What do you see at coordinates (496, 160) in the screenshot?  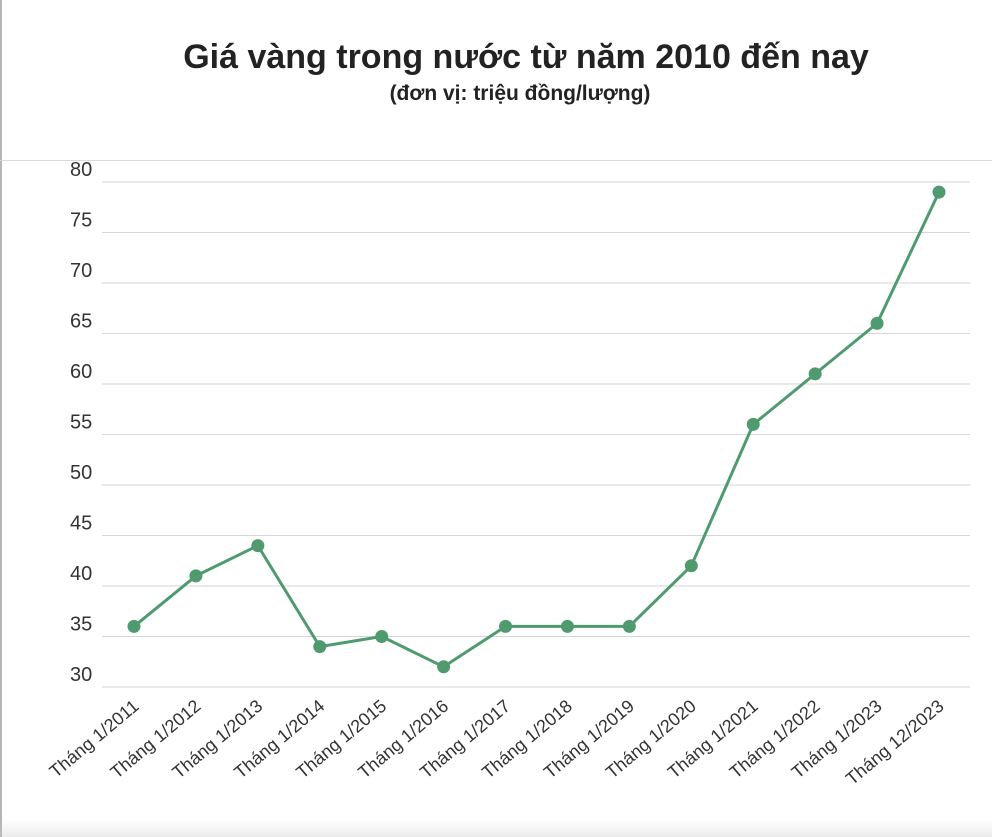 I see `title-divider` at bounding box center [496, 160].